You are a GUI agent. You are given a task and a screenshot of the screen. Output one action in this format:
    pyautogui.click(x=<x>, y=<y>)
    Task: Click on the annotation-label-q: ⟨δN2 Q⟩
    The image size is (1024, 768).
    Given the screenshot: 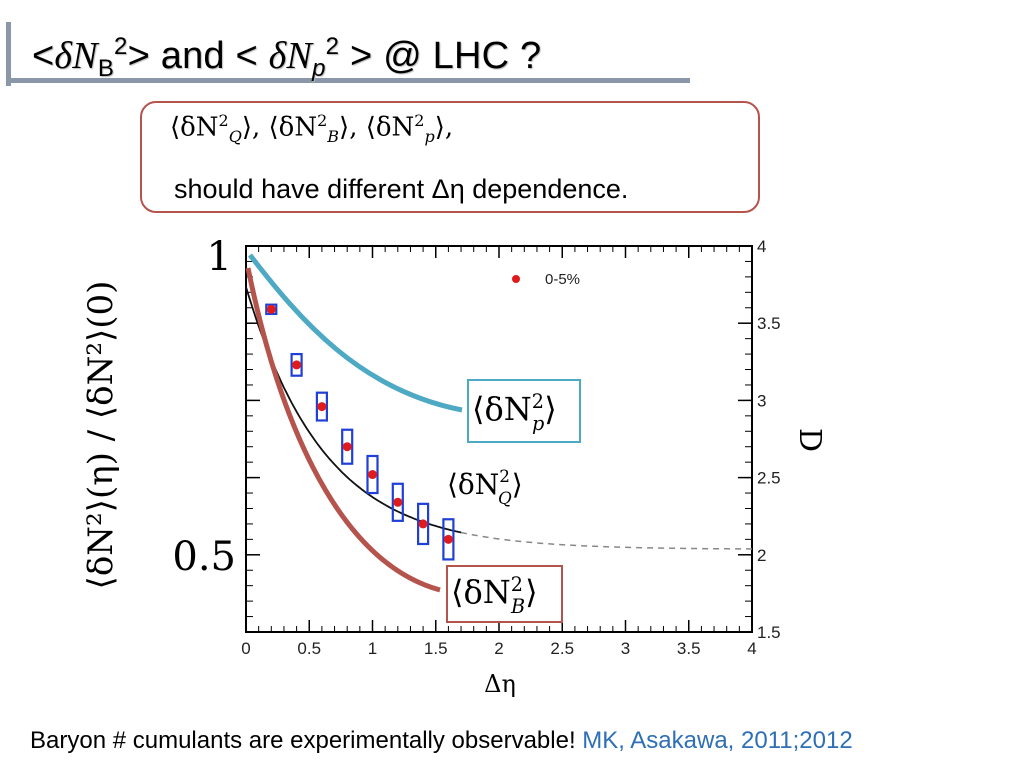 What is the action you would take?
    pyautogui.click(x=485, y=487)
    